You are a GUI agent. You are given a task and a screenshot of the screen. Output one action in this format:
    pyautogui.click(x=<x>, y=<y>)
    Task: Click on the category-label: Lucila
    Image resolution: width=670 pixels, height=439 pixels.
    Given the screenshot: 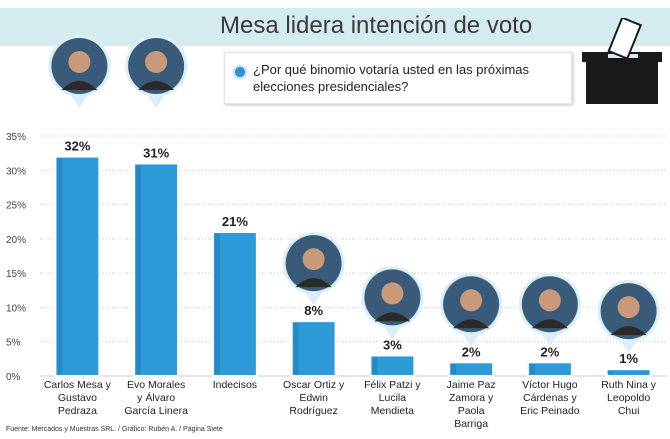 What is the action you would take?
    pyautogui.click(x=393, y=398)
    